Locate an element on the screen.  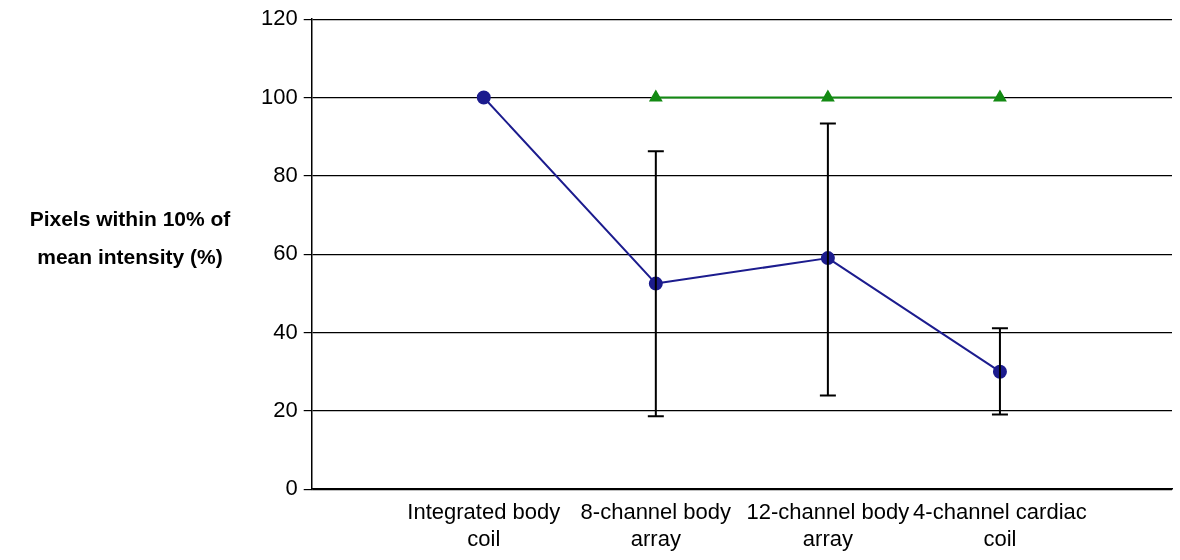
y-tick-label: 100 is located at coordinates (279, 96).